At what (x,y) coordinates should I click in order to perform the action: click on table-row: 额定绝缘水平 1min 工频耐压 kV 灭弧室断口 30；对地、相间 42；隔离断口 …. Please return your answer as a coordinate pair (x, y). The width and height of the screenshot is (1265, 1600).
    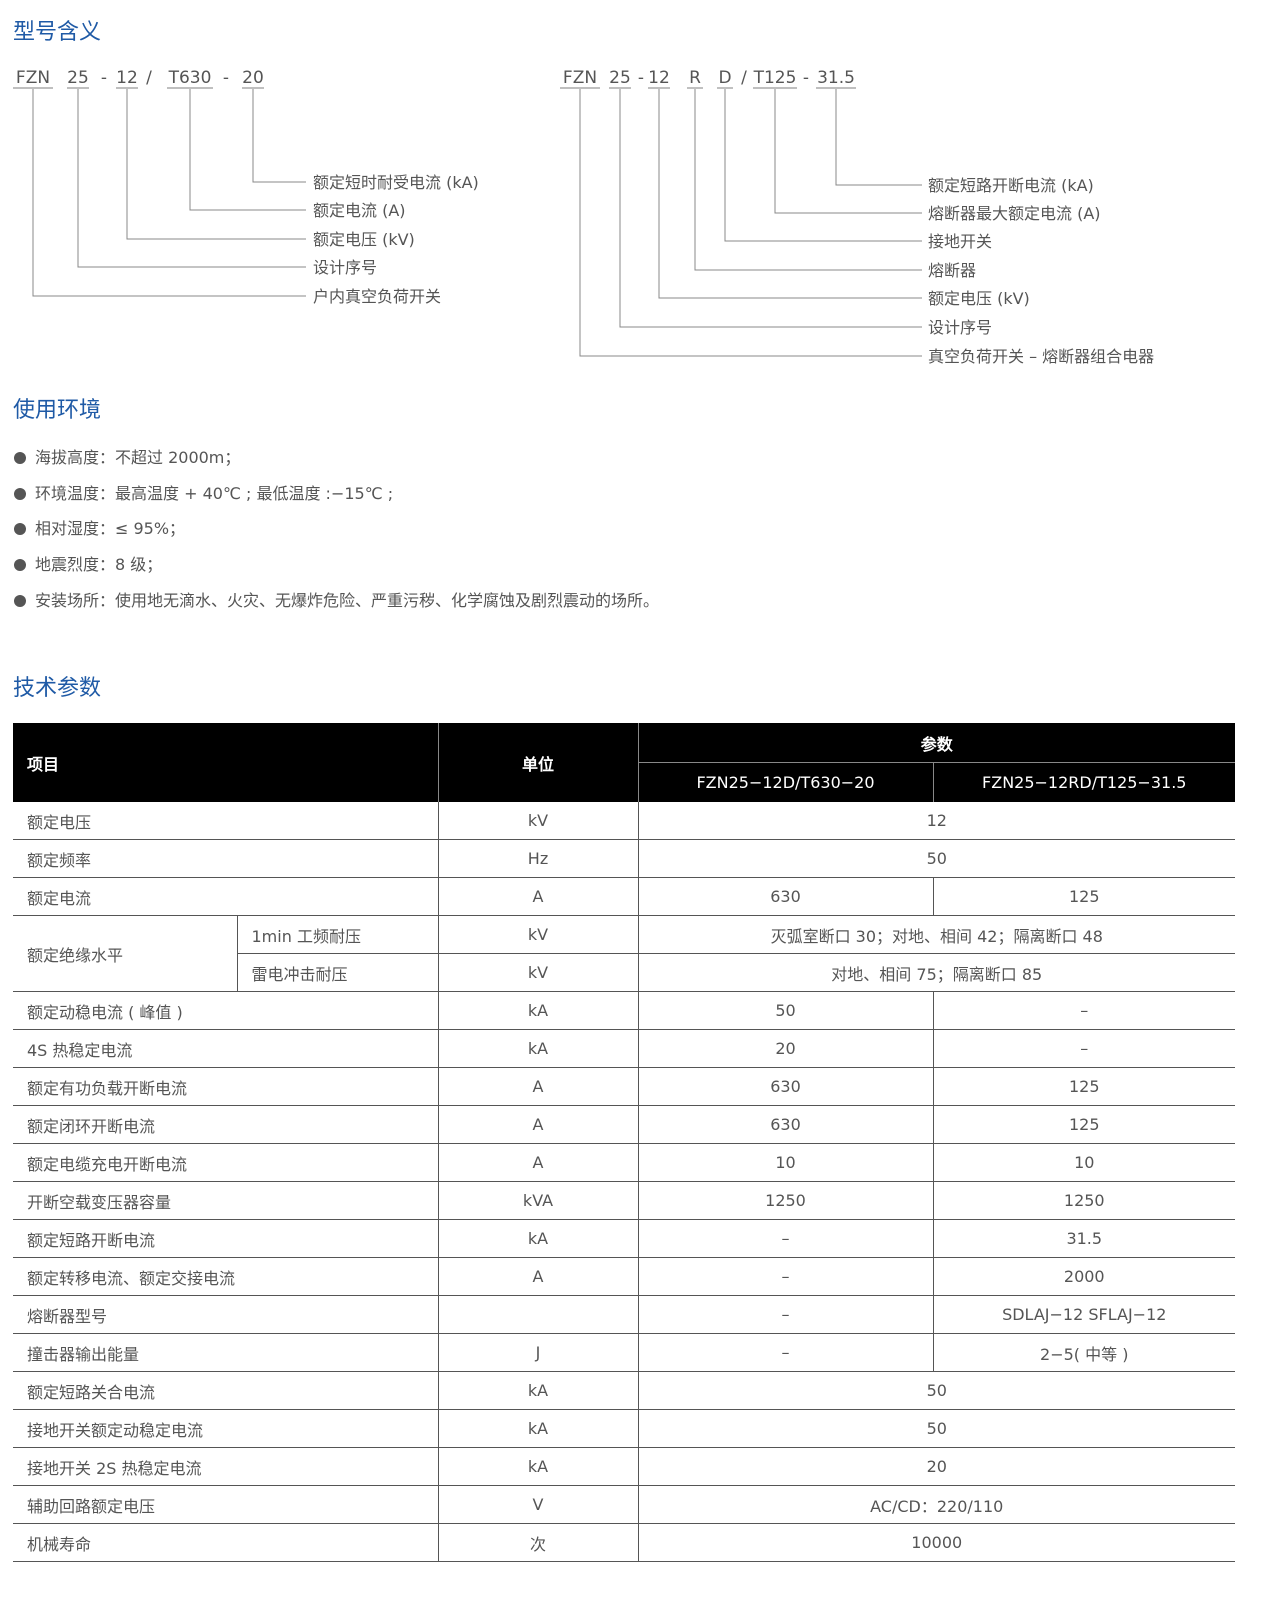
    Looking at the image, I should click on (624, 953).